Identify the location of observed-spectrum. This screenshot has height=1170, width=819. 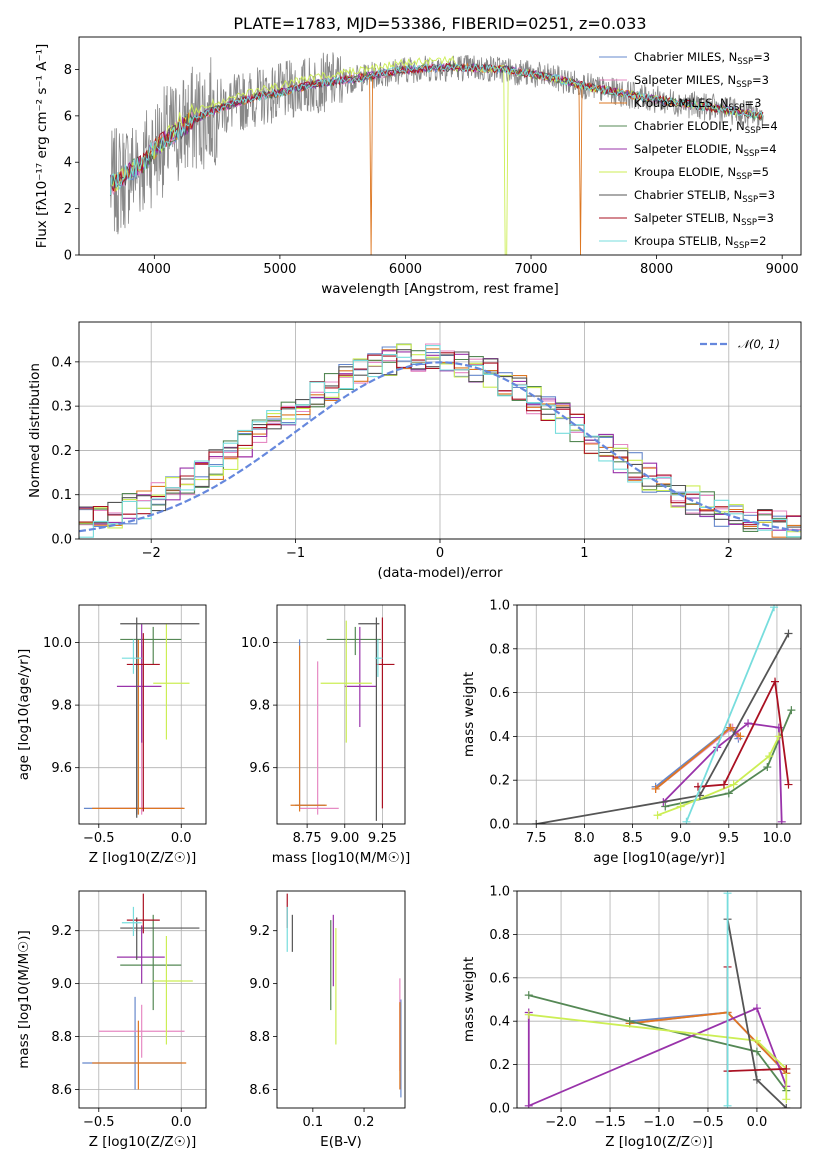
(437, 143).